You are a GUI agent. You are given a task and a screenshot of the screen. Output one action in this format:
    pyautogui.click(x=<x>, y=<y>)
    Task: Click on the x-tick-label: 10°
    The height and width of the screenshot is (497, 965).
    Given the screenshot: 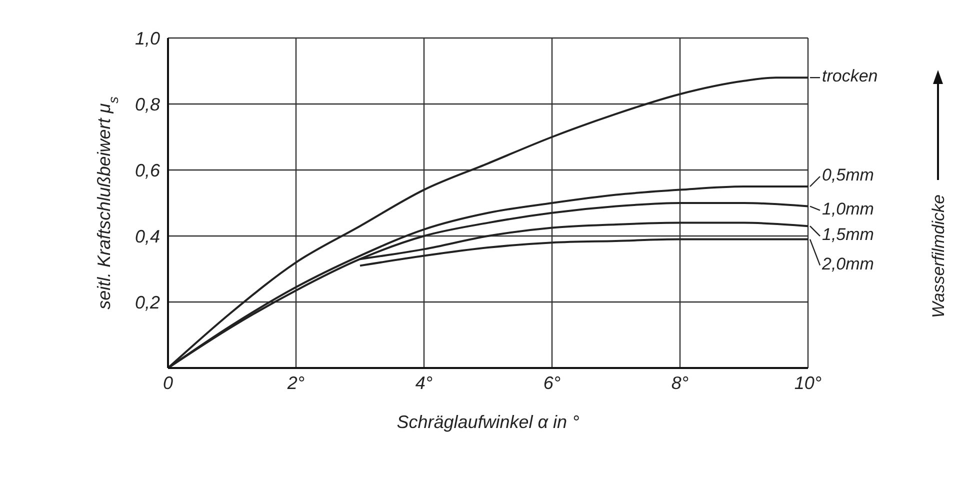 What is the action you would take?
    pyautogui.click(x=808, y=382)
    